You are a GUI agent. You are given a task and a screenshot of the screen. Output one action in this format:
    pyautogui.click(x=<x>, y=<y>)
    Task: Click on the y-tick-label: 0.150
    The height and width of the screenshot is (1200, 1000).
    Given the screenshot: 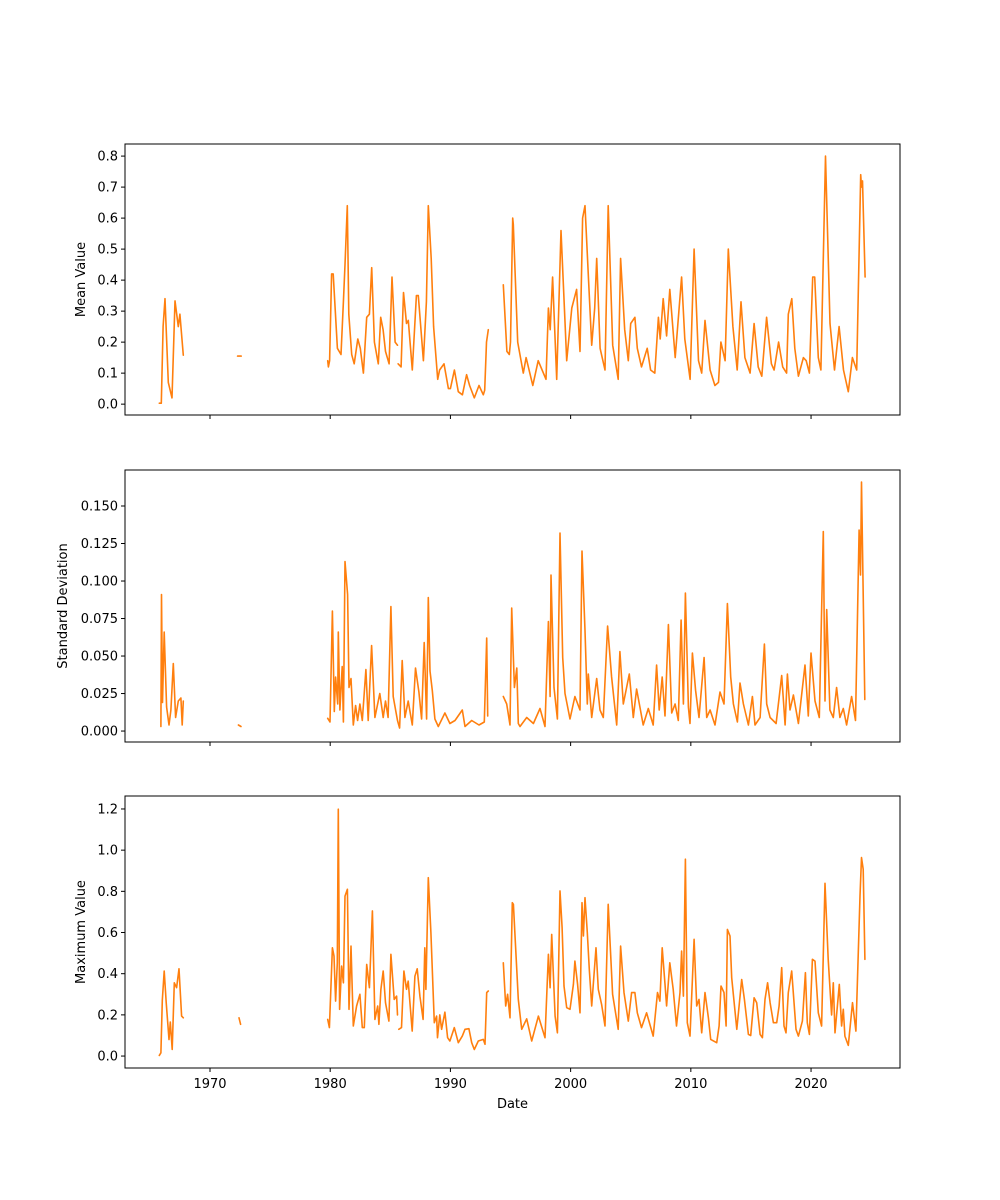 What is the action you would take?
    pyautogui.click(x=99, y=507)
    